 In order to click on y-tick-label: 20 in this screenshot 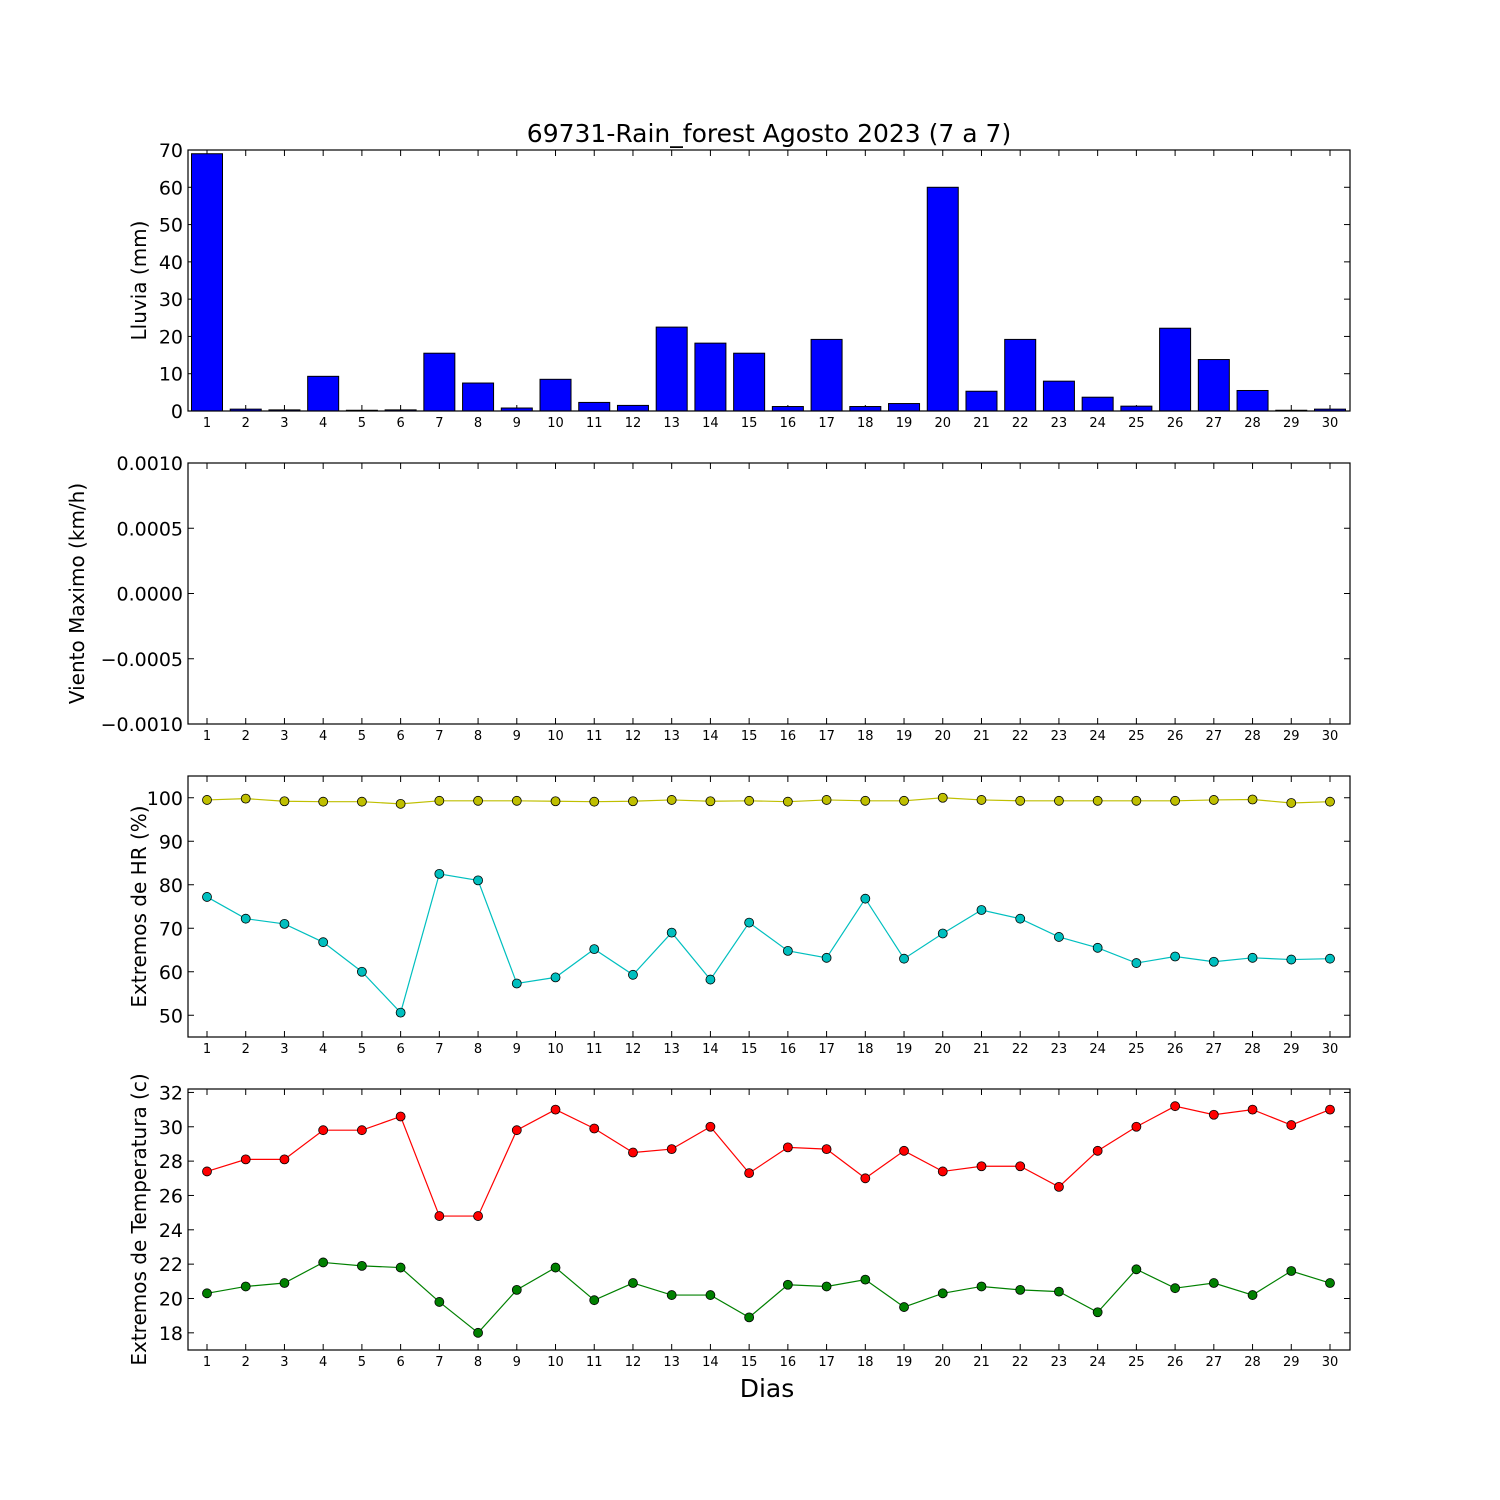, I will do `click(171, 337)`.